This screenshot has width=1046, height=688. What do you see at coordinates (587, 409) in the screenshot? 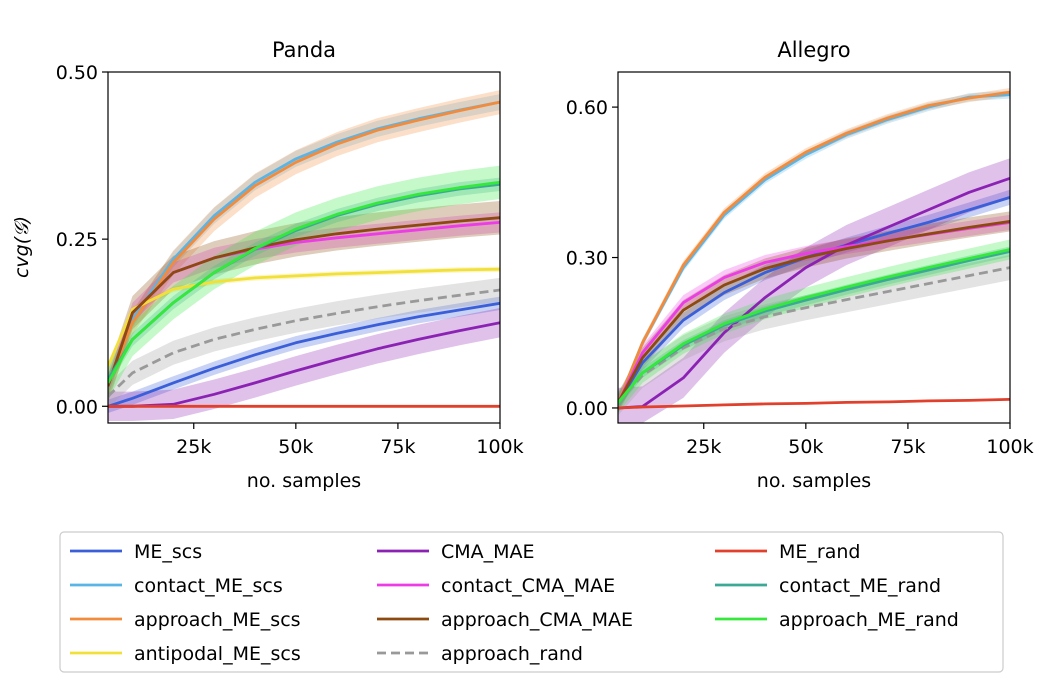
I see `allegro-y-tick-label: 0.00` at bounding box center [587, 409].